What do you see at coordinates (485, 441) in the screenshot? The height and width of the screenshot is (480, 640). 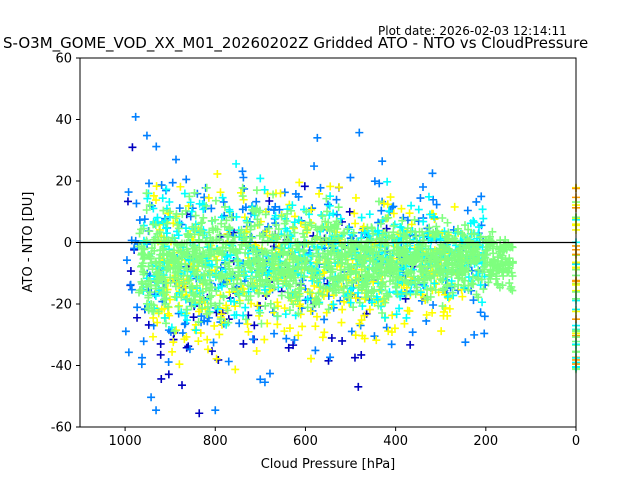 I see `x-tick-label: 200` at bounding box center [485, 441].